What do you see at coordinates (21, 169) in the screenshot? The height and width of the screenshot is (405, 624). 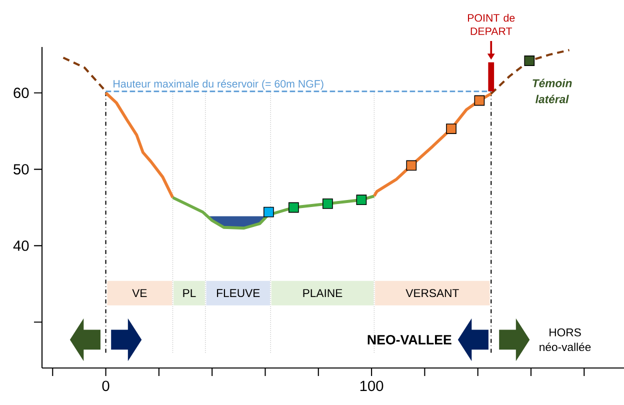 I see `y-tick-label: 50` at bounding box center [21, 169].